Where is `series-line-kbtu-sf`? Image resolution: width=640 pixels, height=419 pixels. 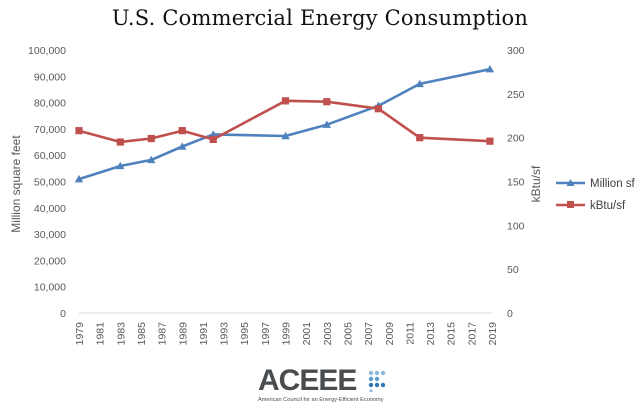 series-line-kbtu-sf is located at coordinates (284, 121).